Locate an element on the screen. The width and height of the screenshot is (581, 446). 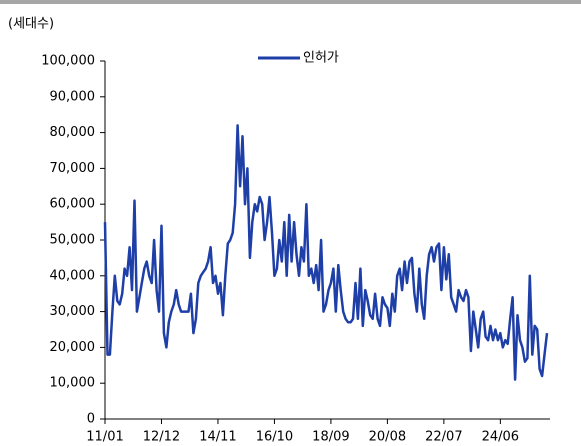
y-tick-label: 20,000 is located at coordinates (73, 347).